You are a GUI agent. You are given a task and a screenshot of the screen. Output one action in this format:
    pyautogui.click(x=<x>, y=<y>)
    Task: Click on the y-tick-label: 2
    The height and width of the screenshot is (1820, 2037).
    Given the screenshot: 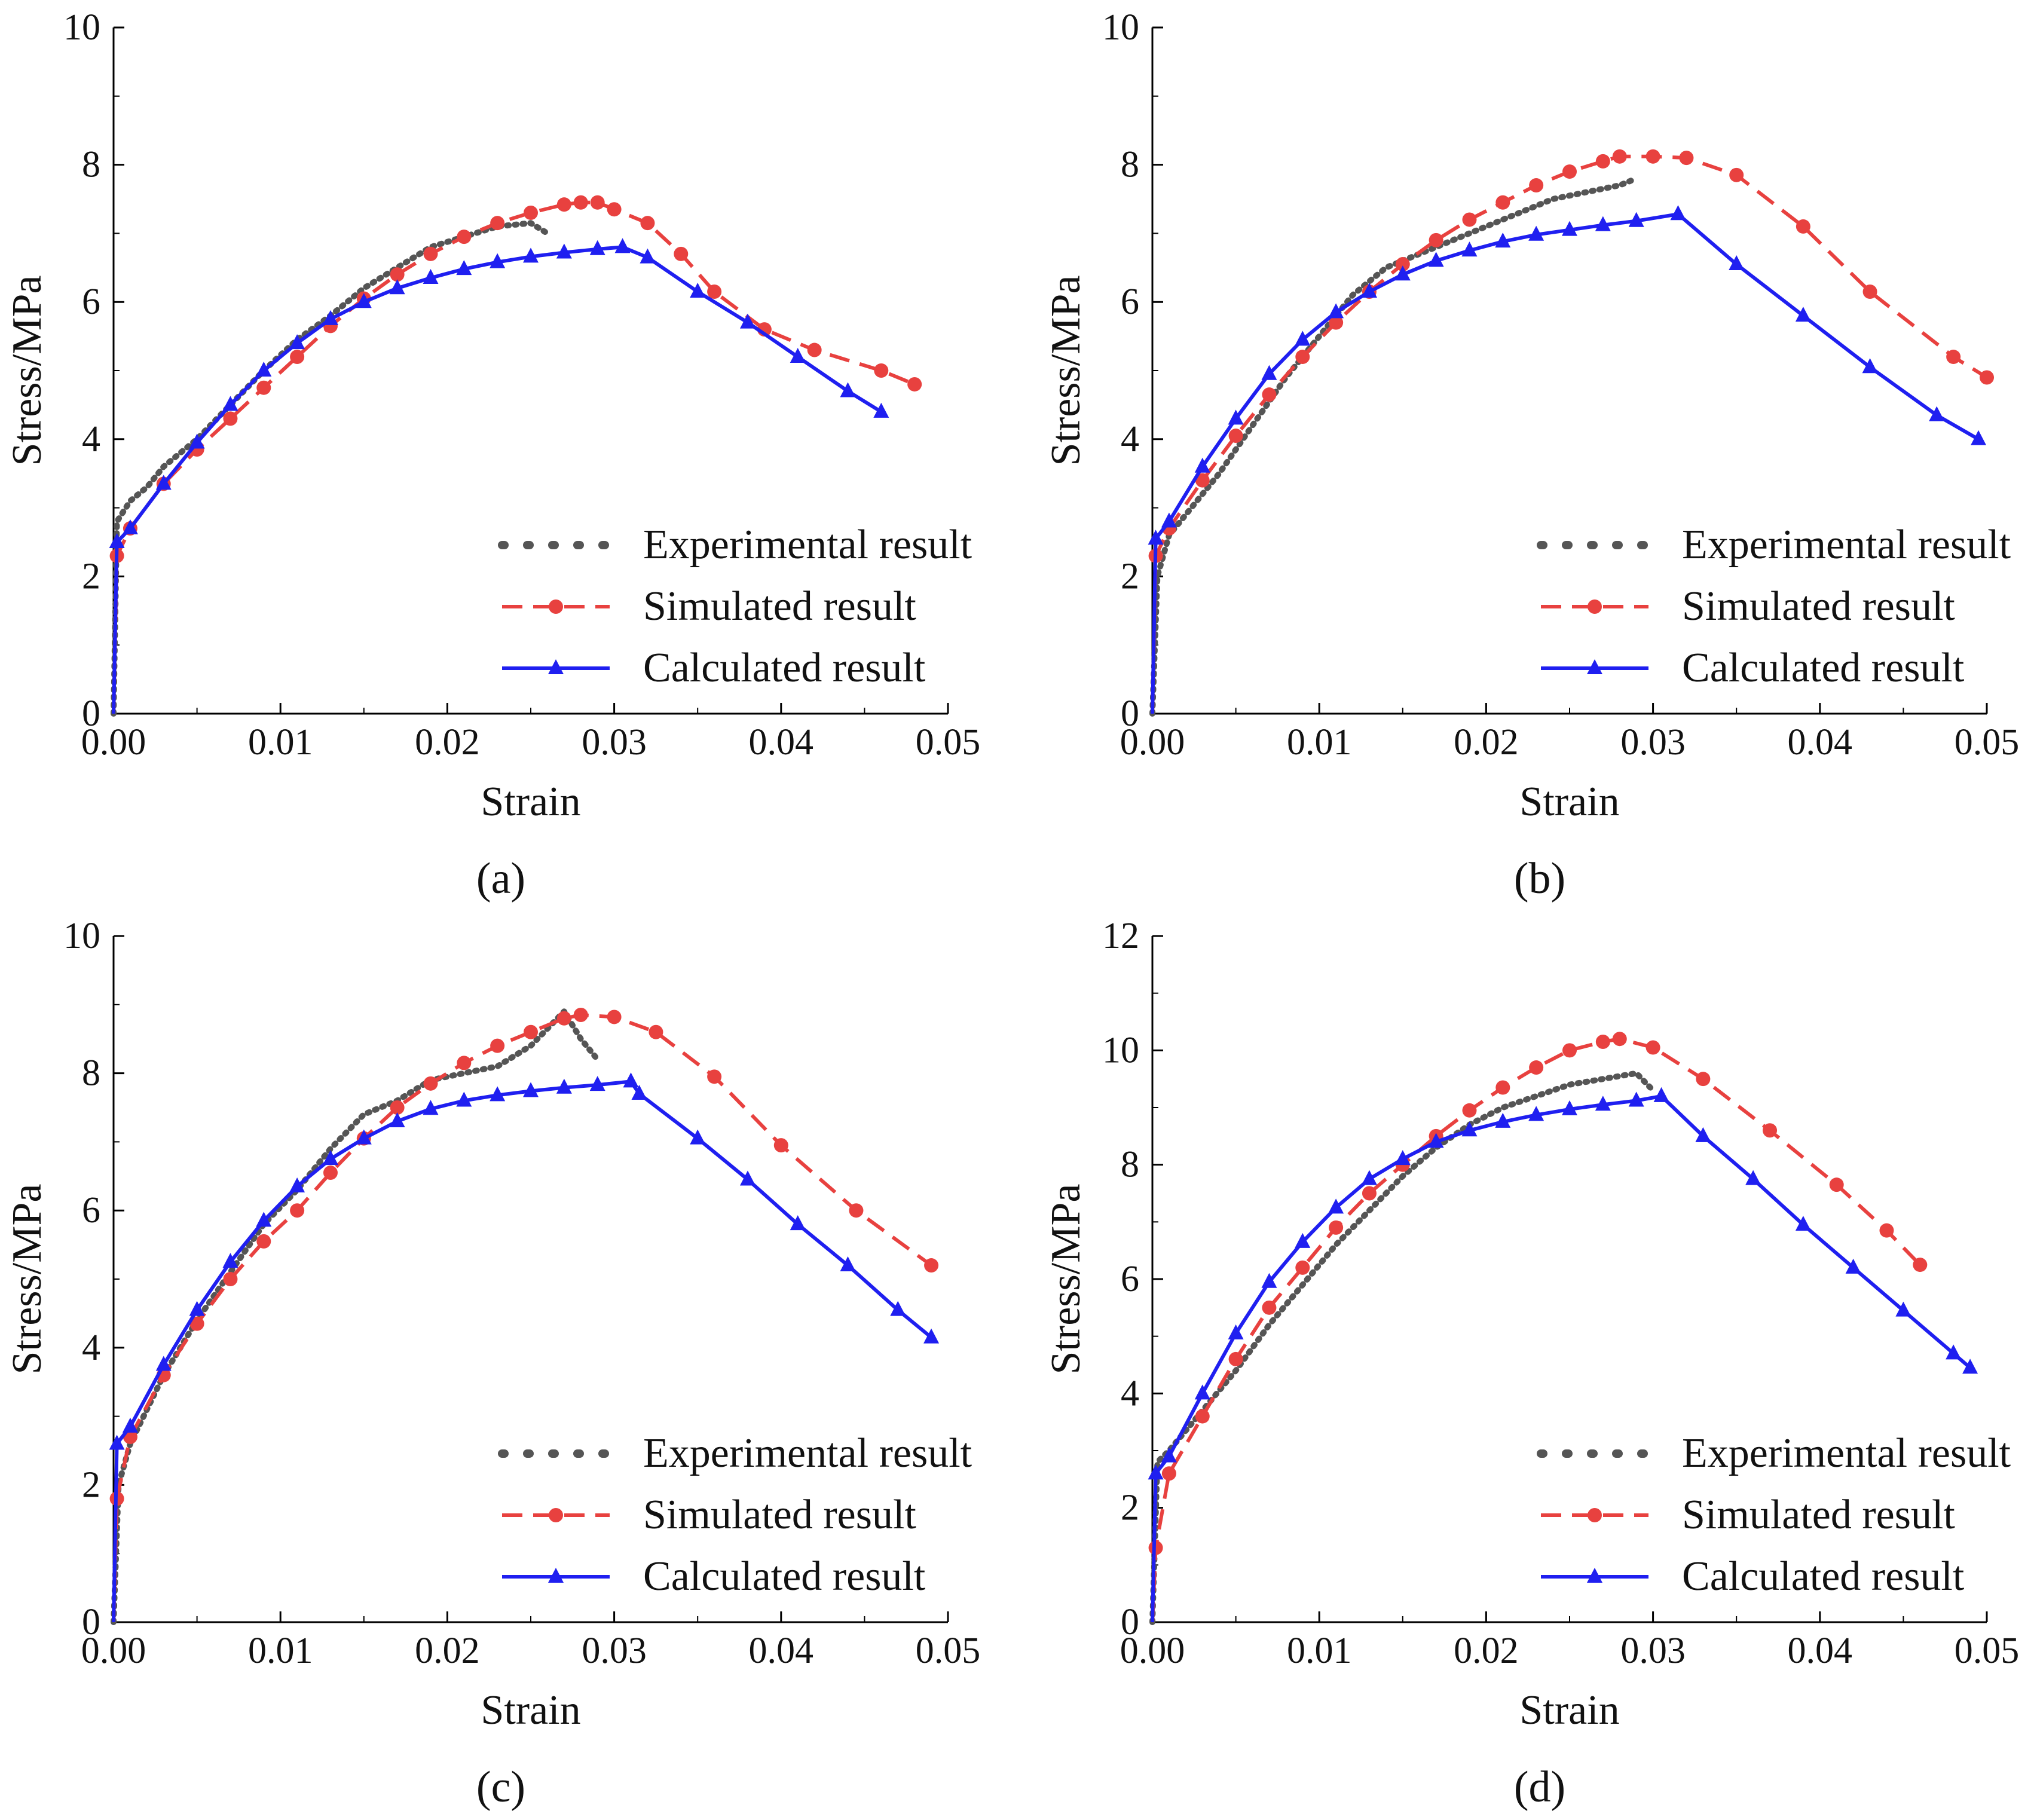 What is the action you would take?
    pyautogui.click(x=1130, y=1508)
    